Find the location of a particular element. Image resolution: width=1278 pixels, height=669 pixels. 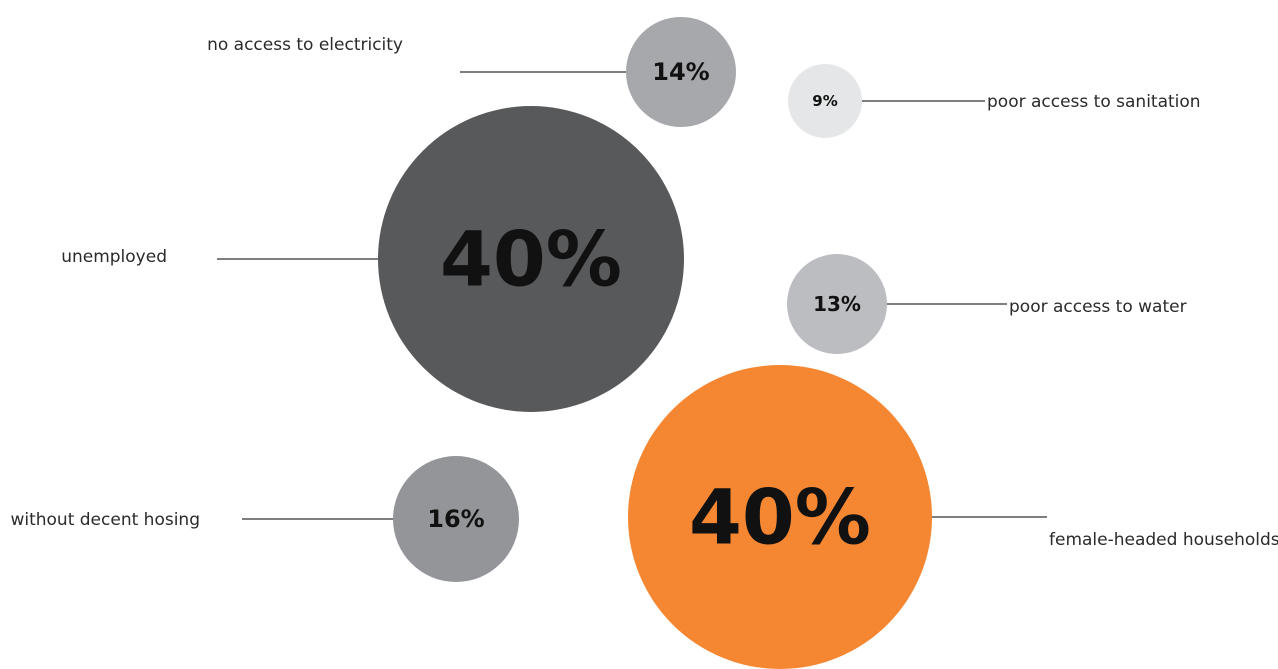

bubble-label-no-access-to-electricity: no access to electricity is located at coordinates (305, 45).